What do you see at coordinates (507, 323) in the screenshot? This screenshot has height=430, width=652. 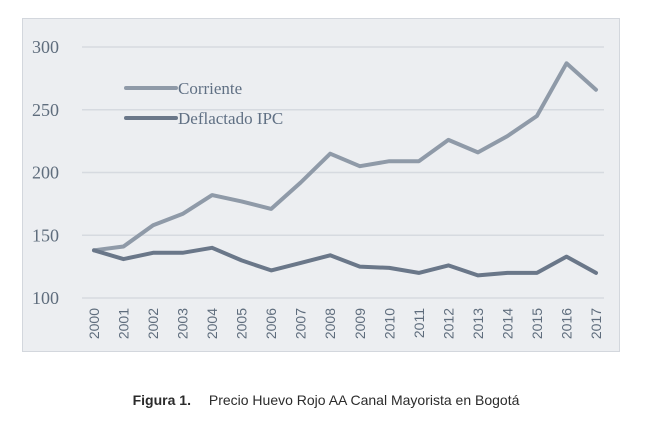 I see `x-tick-label: 2014` at bounding box center [507, 323].